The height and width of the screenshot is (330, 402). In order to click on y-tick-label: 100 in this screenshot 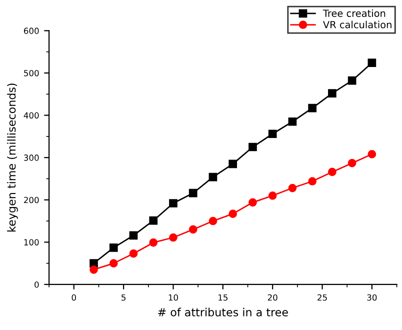, I will do `click(31, 242)`.